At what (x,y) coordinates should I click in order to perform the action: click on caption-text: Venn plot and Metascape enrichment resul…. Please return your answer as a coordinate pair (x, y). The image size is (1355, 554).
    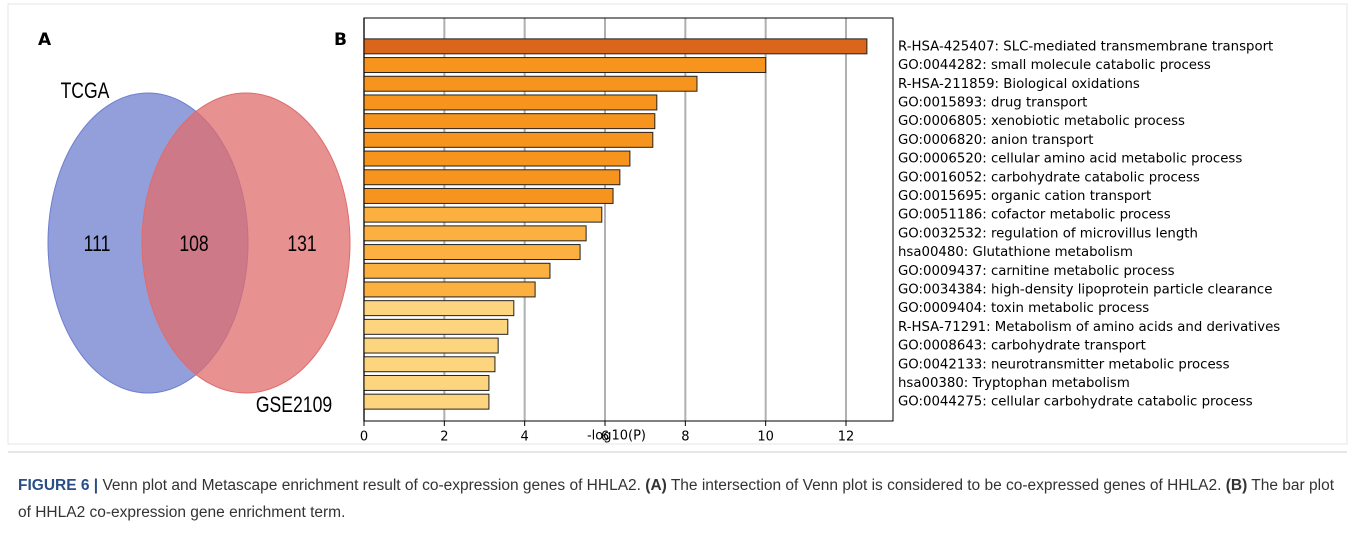
    Looking at the image, I should click on (371, 485).